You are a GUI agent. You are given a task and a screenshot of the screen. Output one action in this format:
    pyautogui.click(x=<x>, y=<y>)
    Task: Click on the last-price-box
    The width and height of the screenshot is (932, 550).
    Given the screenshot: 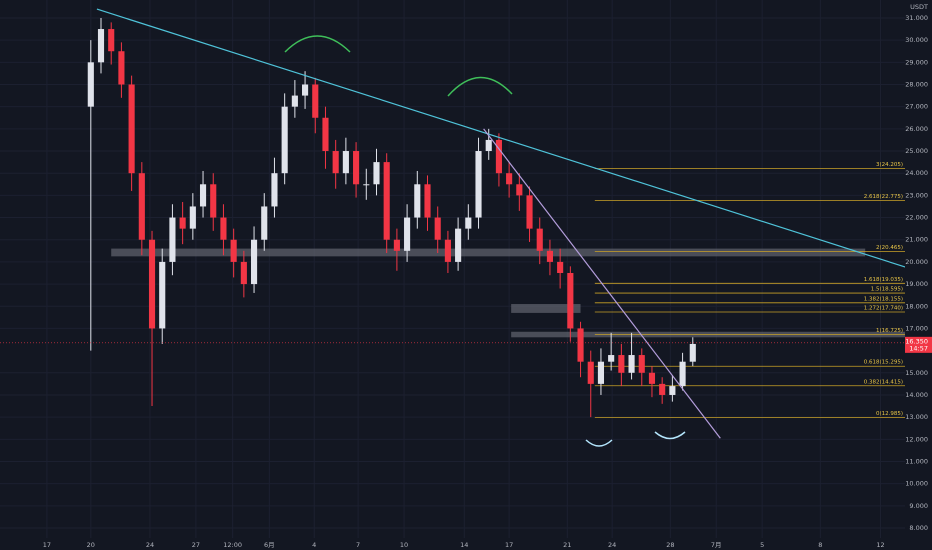 What is the action you would take?
    pyautogui.click(x=918, y=344)
    